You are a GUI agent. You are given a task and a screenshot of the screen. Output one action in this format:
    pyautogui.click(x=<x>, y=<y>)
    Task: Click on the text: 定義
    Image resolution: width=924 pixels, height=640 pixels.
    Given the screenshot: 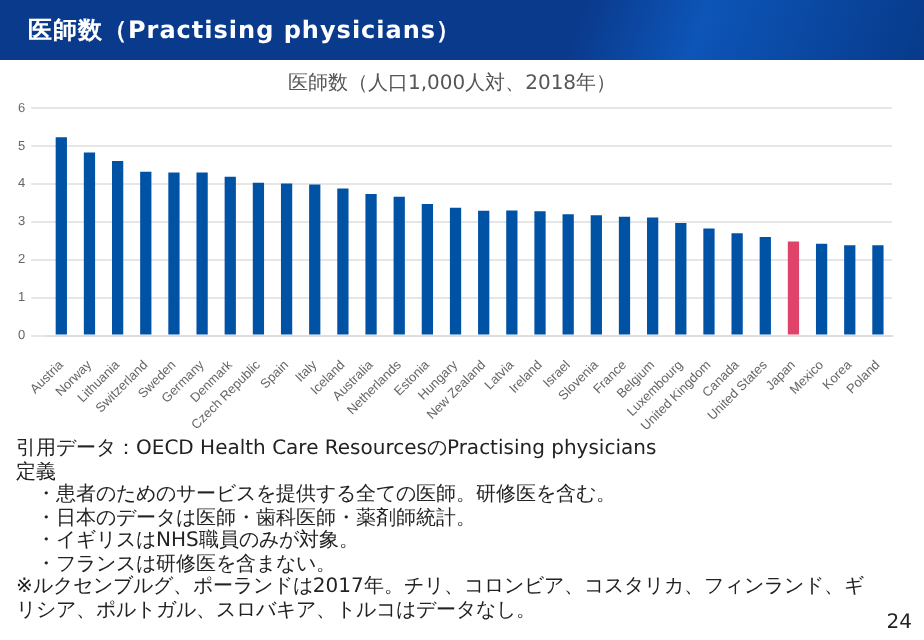 What is the action you would take?
    pyautogui.click(x=36, y=472)
    